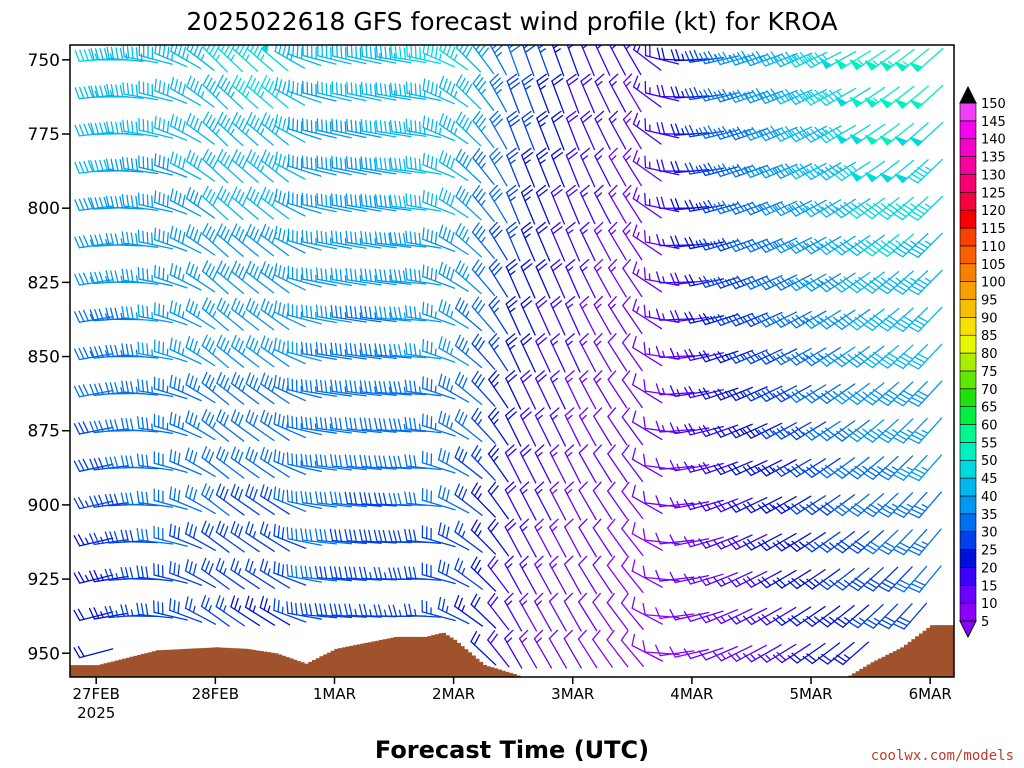  What do you see at coordinates (993, 140) in the screenshot?
I see `colorbar-label: 140` at bounding box center [993, 140].